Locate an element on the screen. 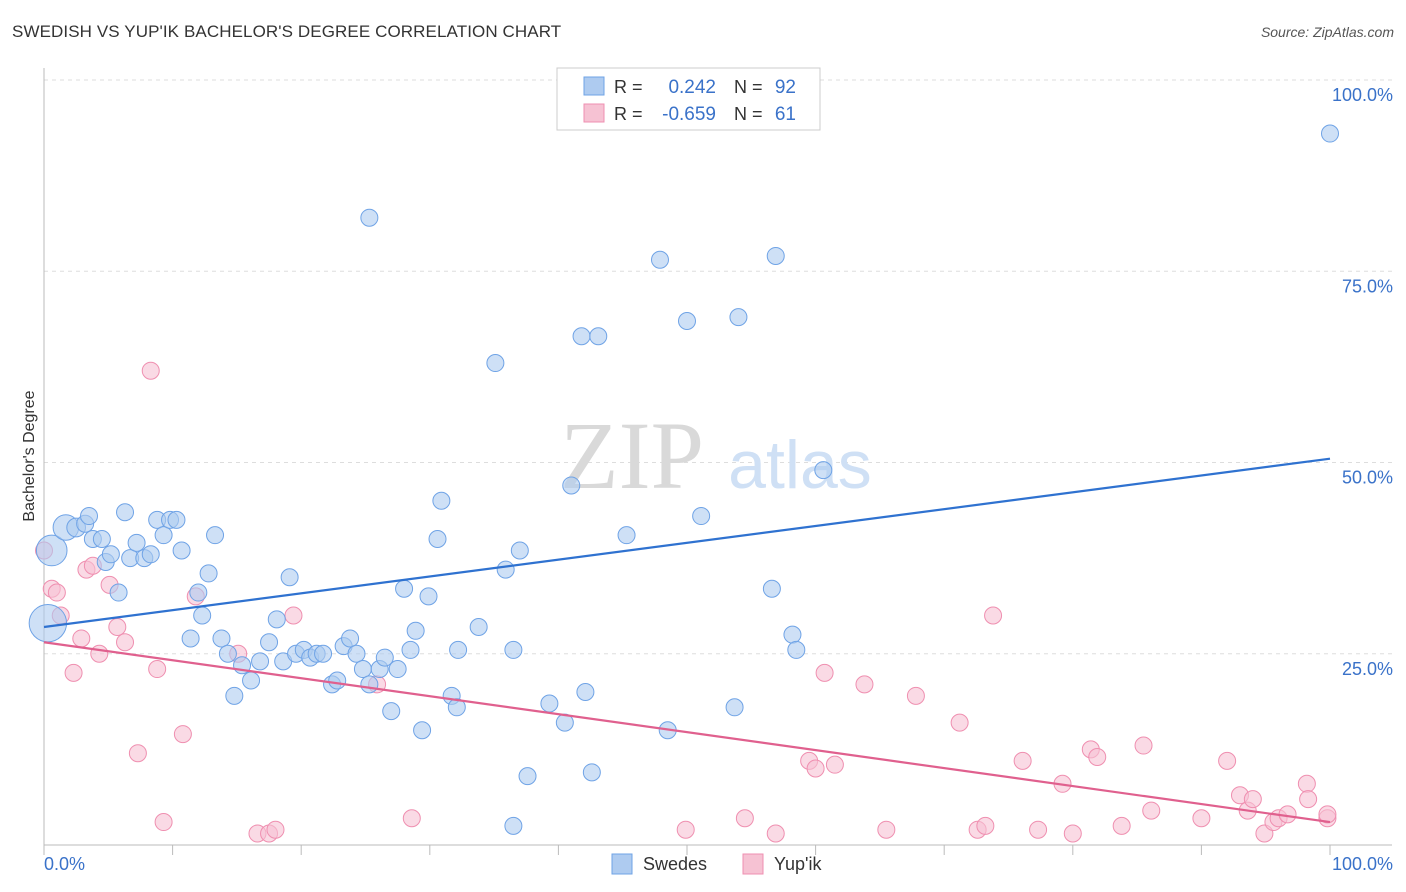 The width and height of the screenshot is (1406, 892). source-label: Source: ZipAtlas.com is located at coordinates (1327, 32).